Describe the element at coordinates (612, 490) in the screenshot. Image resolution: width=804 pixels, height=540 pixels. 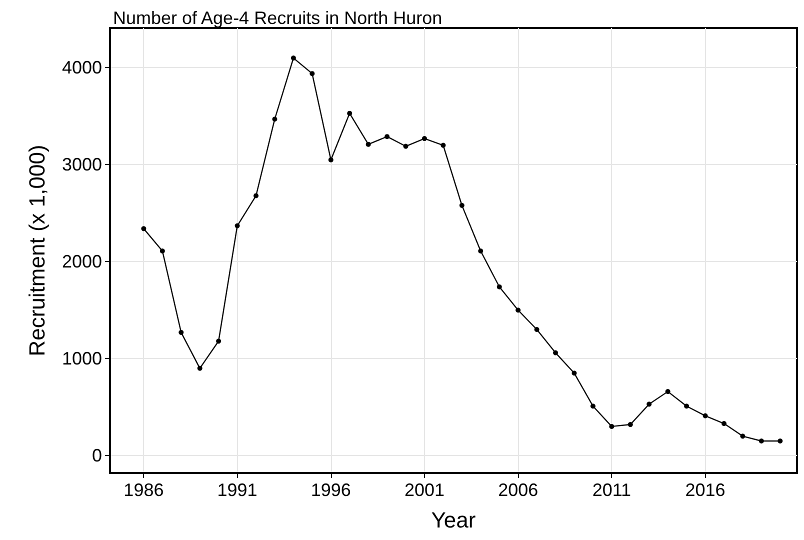
I see `x-tick-label: 2011` at that location.